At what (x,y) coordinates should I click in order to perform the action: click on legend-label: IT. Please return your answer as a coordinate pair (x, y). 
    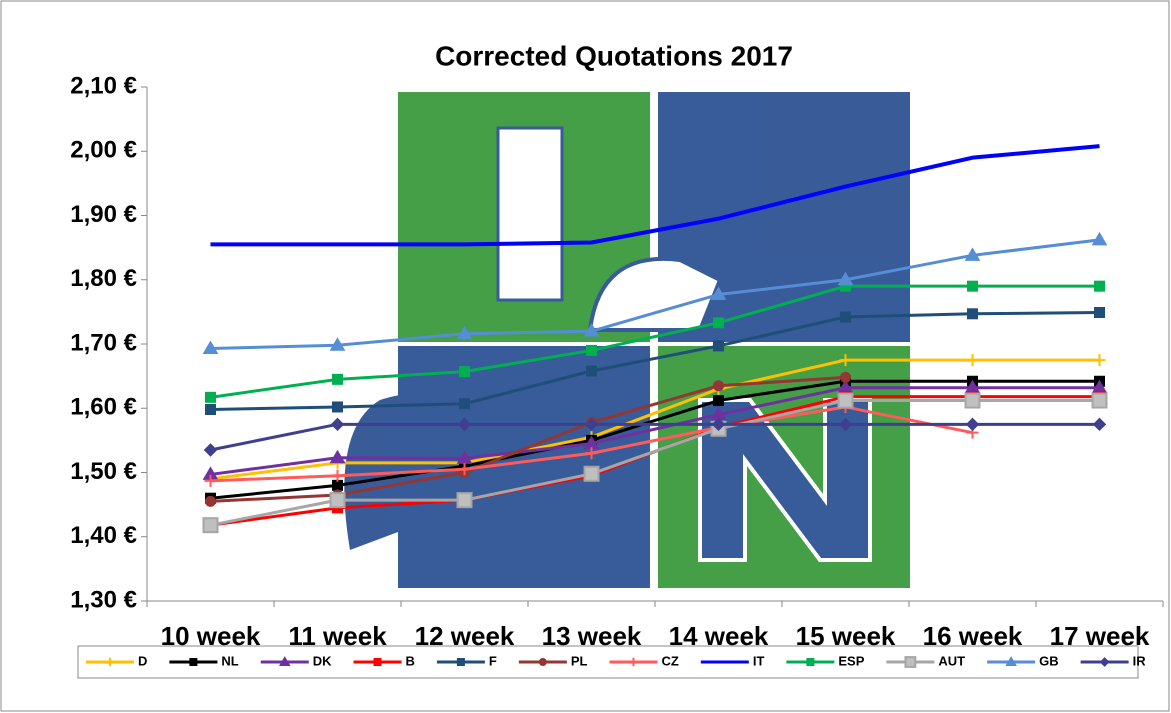
    Looking at the image, I should click on (759, 660).